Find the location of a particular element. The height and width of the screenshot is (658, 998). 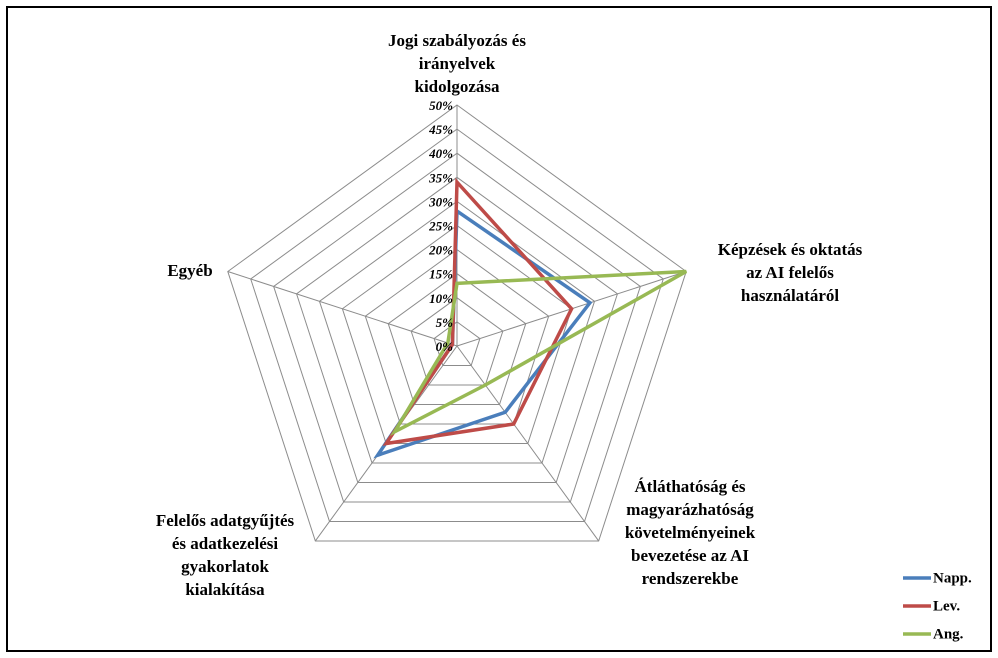

tick-label: 35% is located at coordinates (440, 177).